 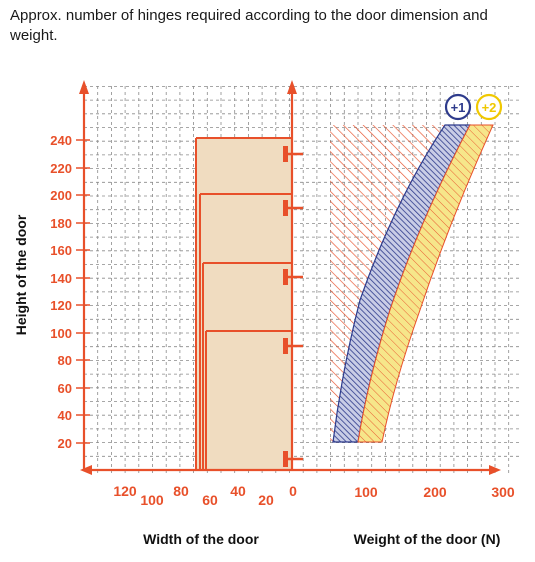 I want to click on y-tick-label: 40, so click(x=65, y=415).